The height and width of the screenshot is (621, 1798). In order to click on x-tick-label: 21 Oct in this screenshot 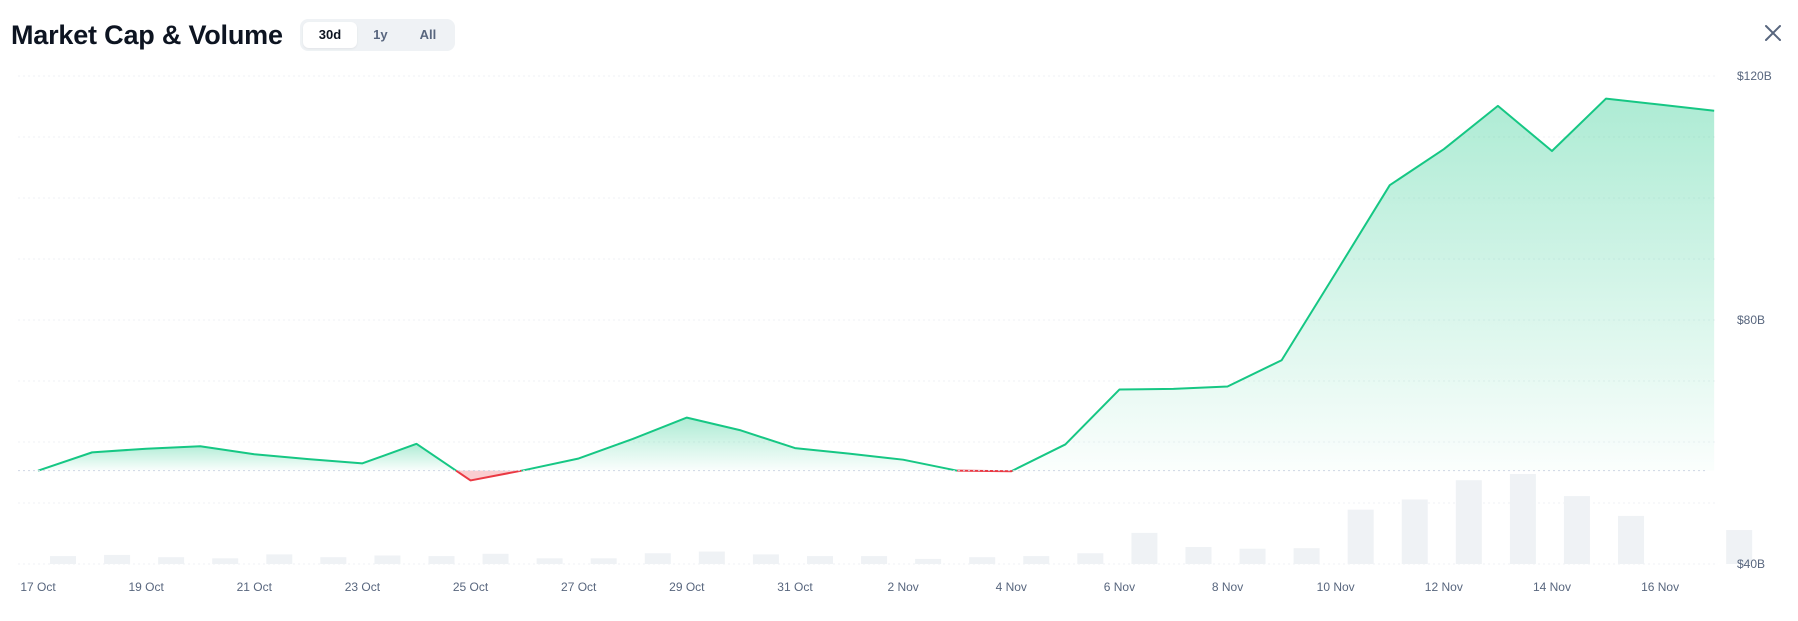, I will do `click(255, 587)`.